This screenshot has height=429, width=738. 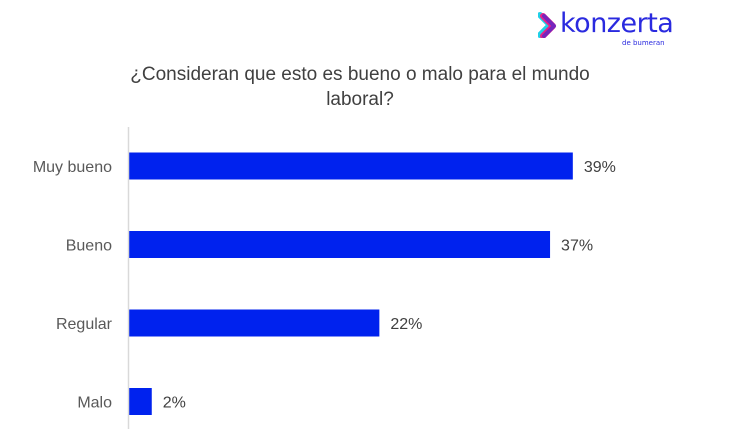 I want to click on category-label: Malo, so click(x=94, y=403).